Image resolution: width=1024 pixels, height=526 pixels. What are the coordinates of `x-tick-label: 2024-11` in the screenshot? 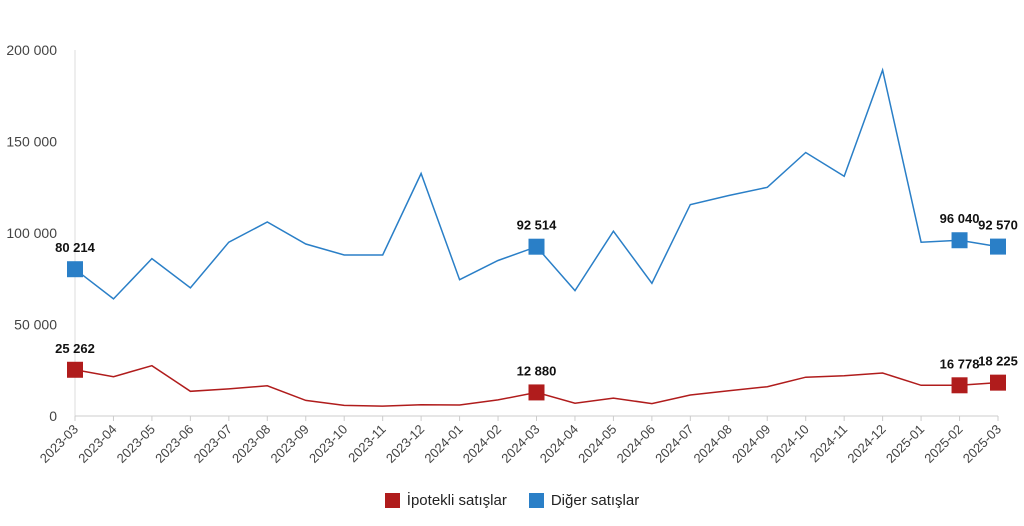 It's located at (829, 444).